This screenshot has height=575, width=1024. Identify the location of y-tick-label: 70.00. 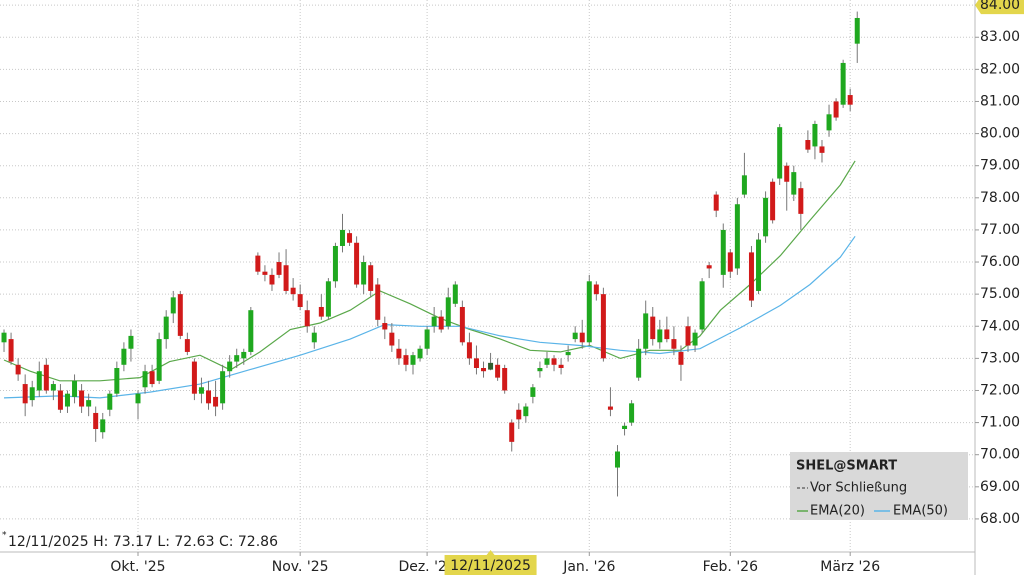
(1000, 455).